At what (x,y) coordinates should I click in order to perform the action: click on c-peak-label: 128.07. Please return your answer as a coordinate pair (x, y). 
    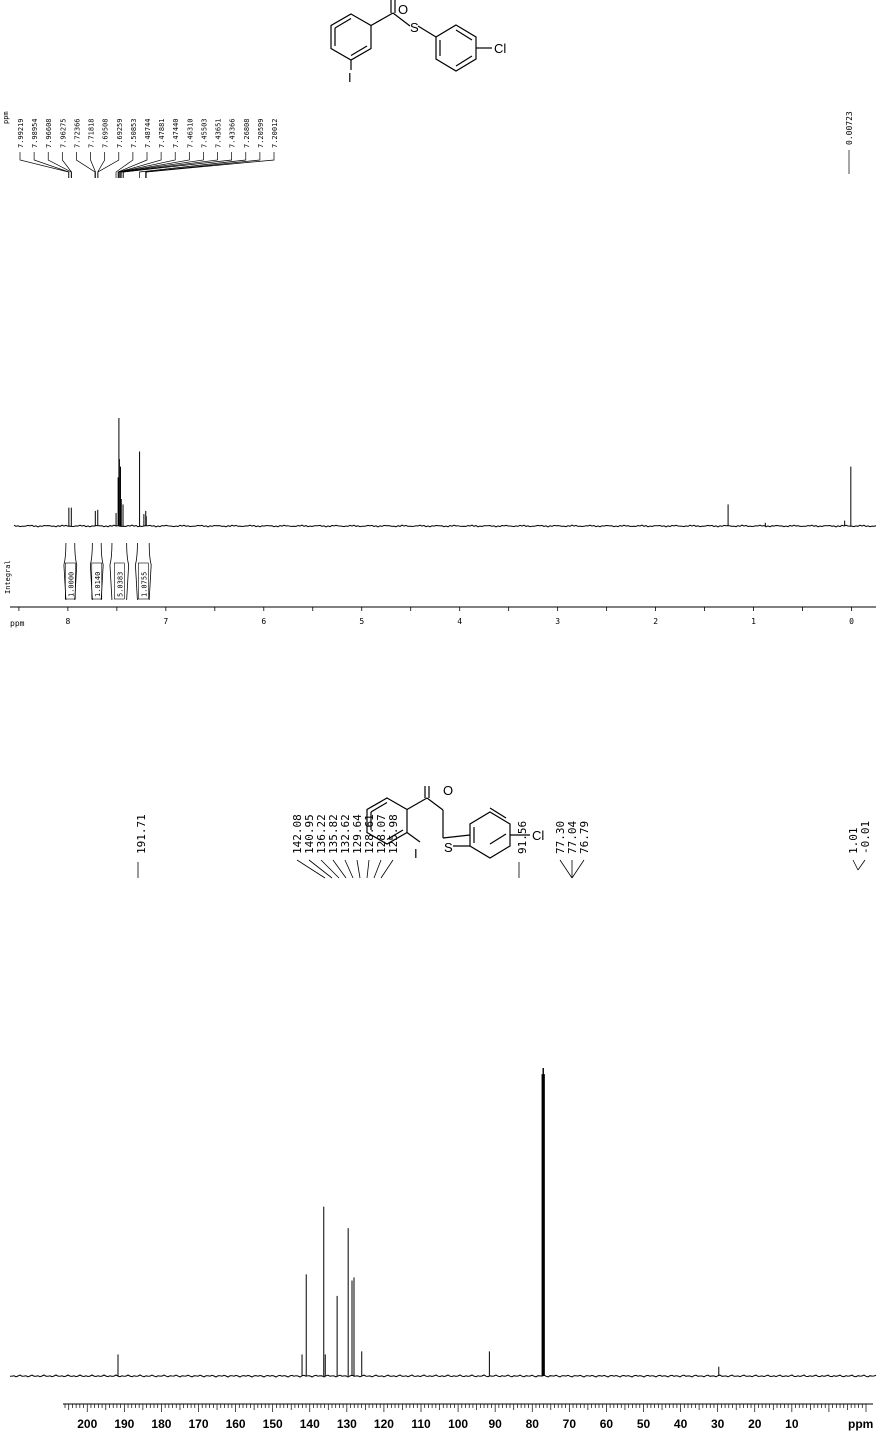
    Looking at the image, I should click on (381, 834).